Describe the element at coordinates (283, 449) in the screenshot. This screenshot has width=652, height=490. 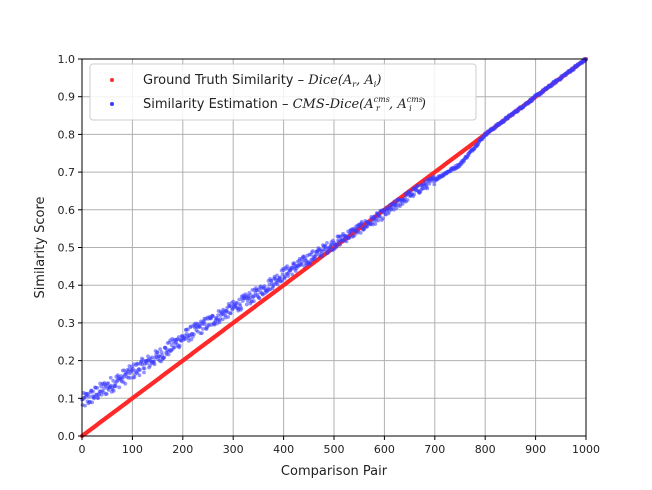
I see `x-tick-label: 400` at that location.